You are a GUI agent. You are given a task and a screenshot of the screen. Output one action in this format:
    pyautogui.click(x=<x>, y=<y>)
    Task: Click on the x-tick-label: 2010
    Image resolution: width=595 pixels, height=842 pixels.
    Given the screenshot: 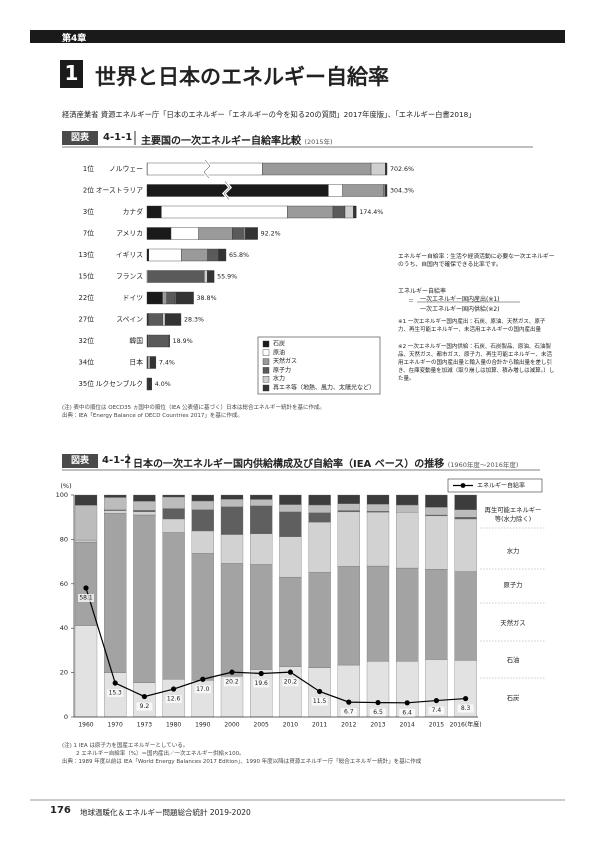 What is the action you would take?
    pyautogui.click(x=290, y=725)
    